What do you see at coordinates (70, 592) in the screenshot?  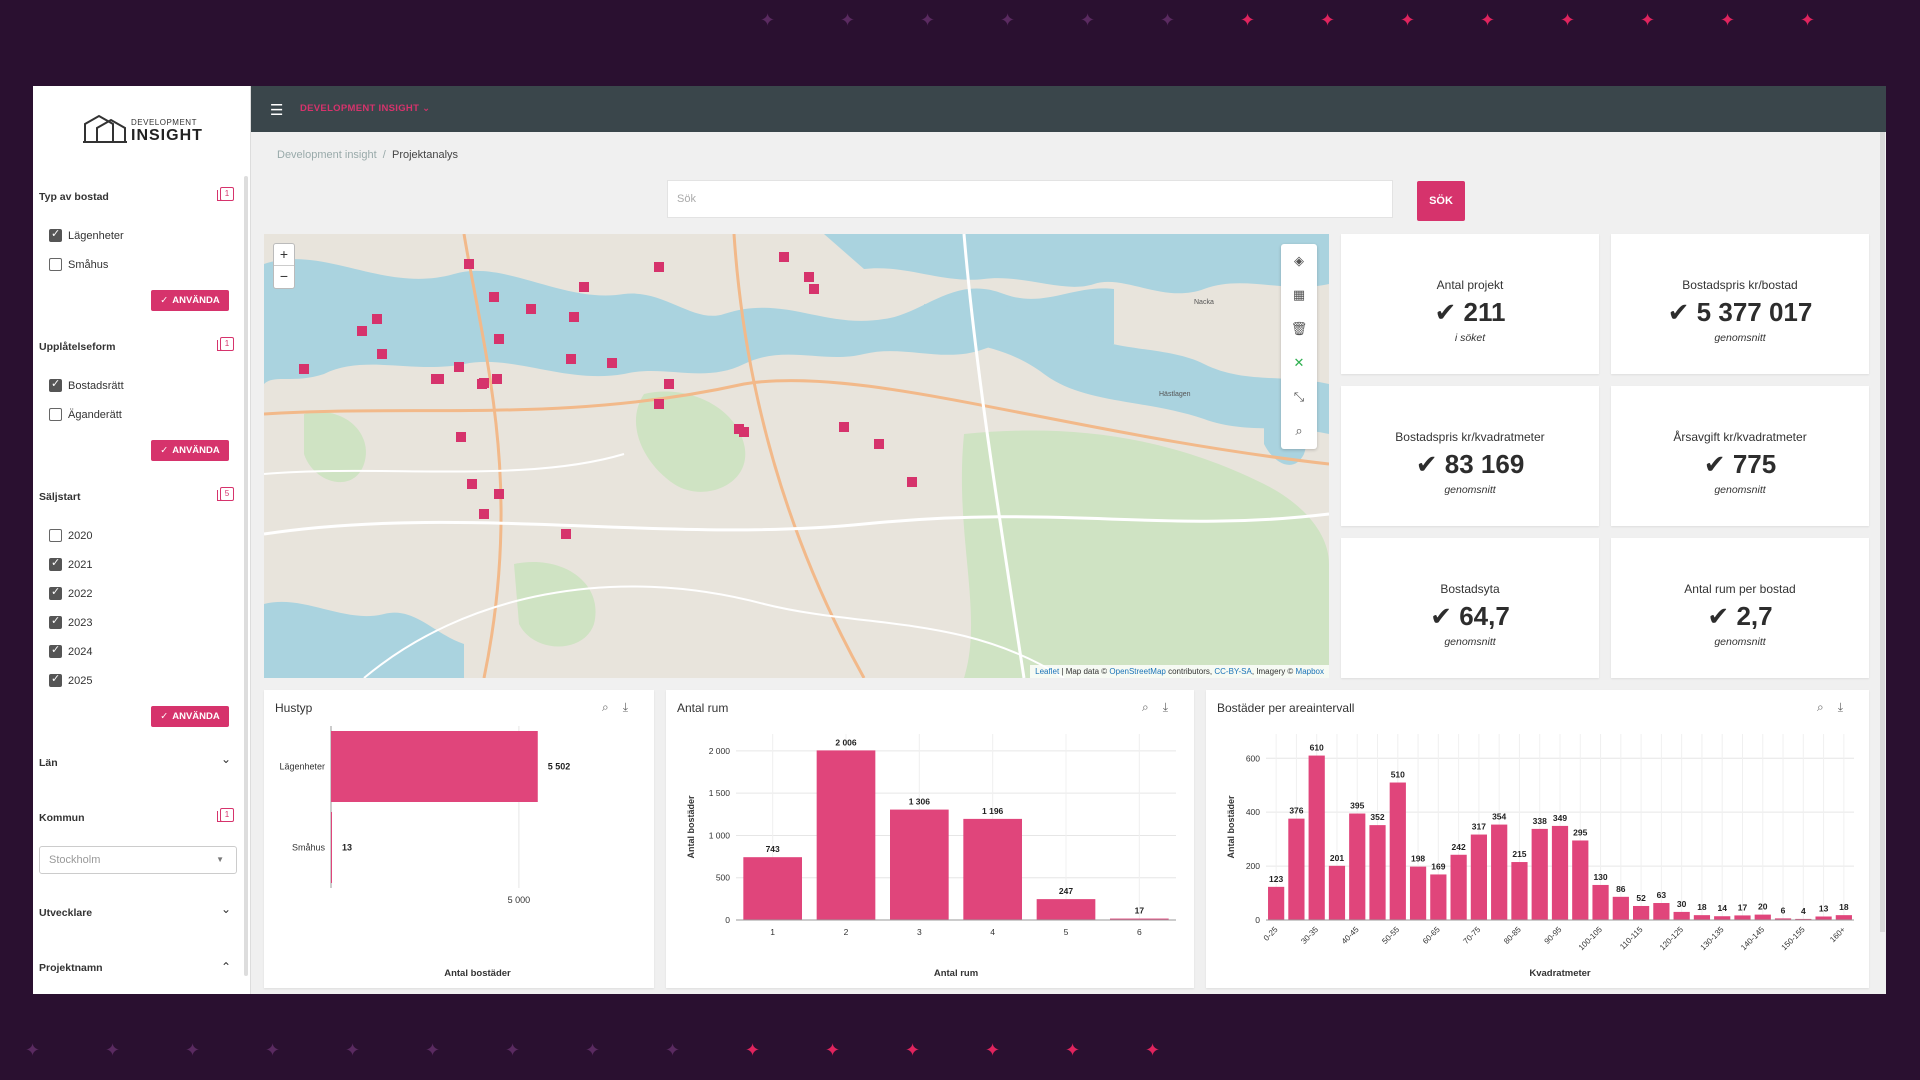 I see `checkbox-year-2022: 2022` at bounding box center [70, 592].